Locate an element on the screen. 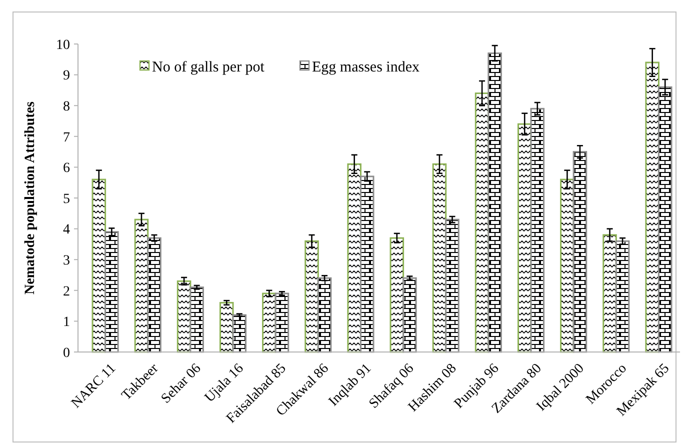  y-tick-label: 5 is located at coordinates (66, 199).